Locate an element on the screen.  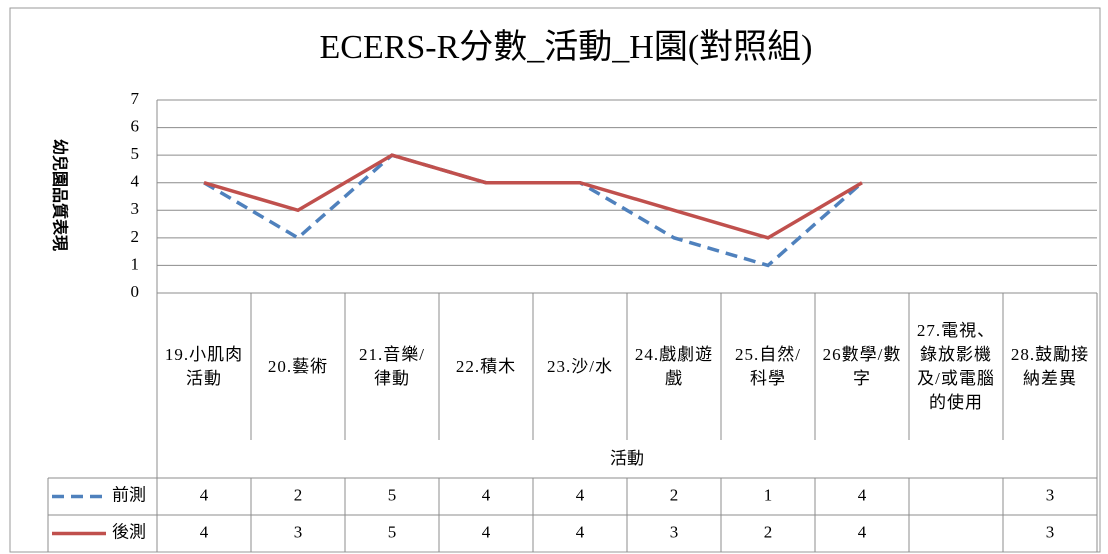
legend-label: 前測 is located at coordinates (129, 494).